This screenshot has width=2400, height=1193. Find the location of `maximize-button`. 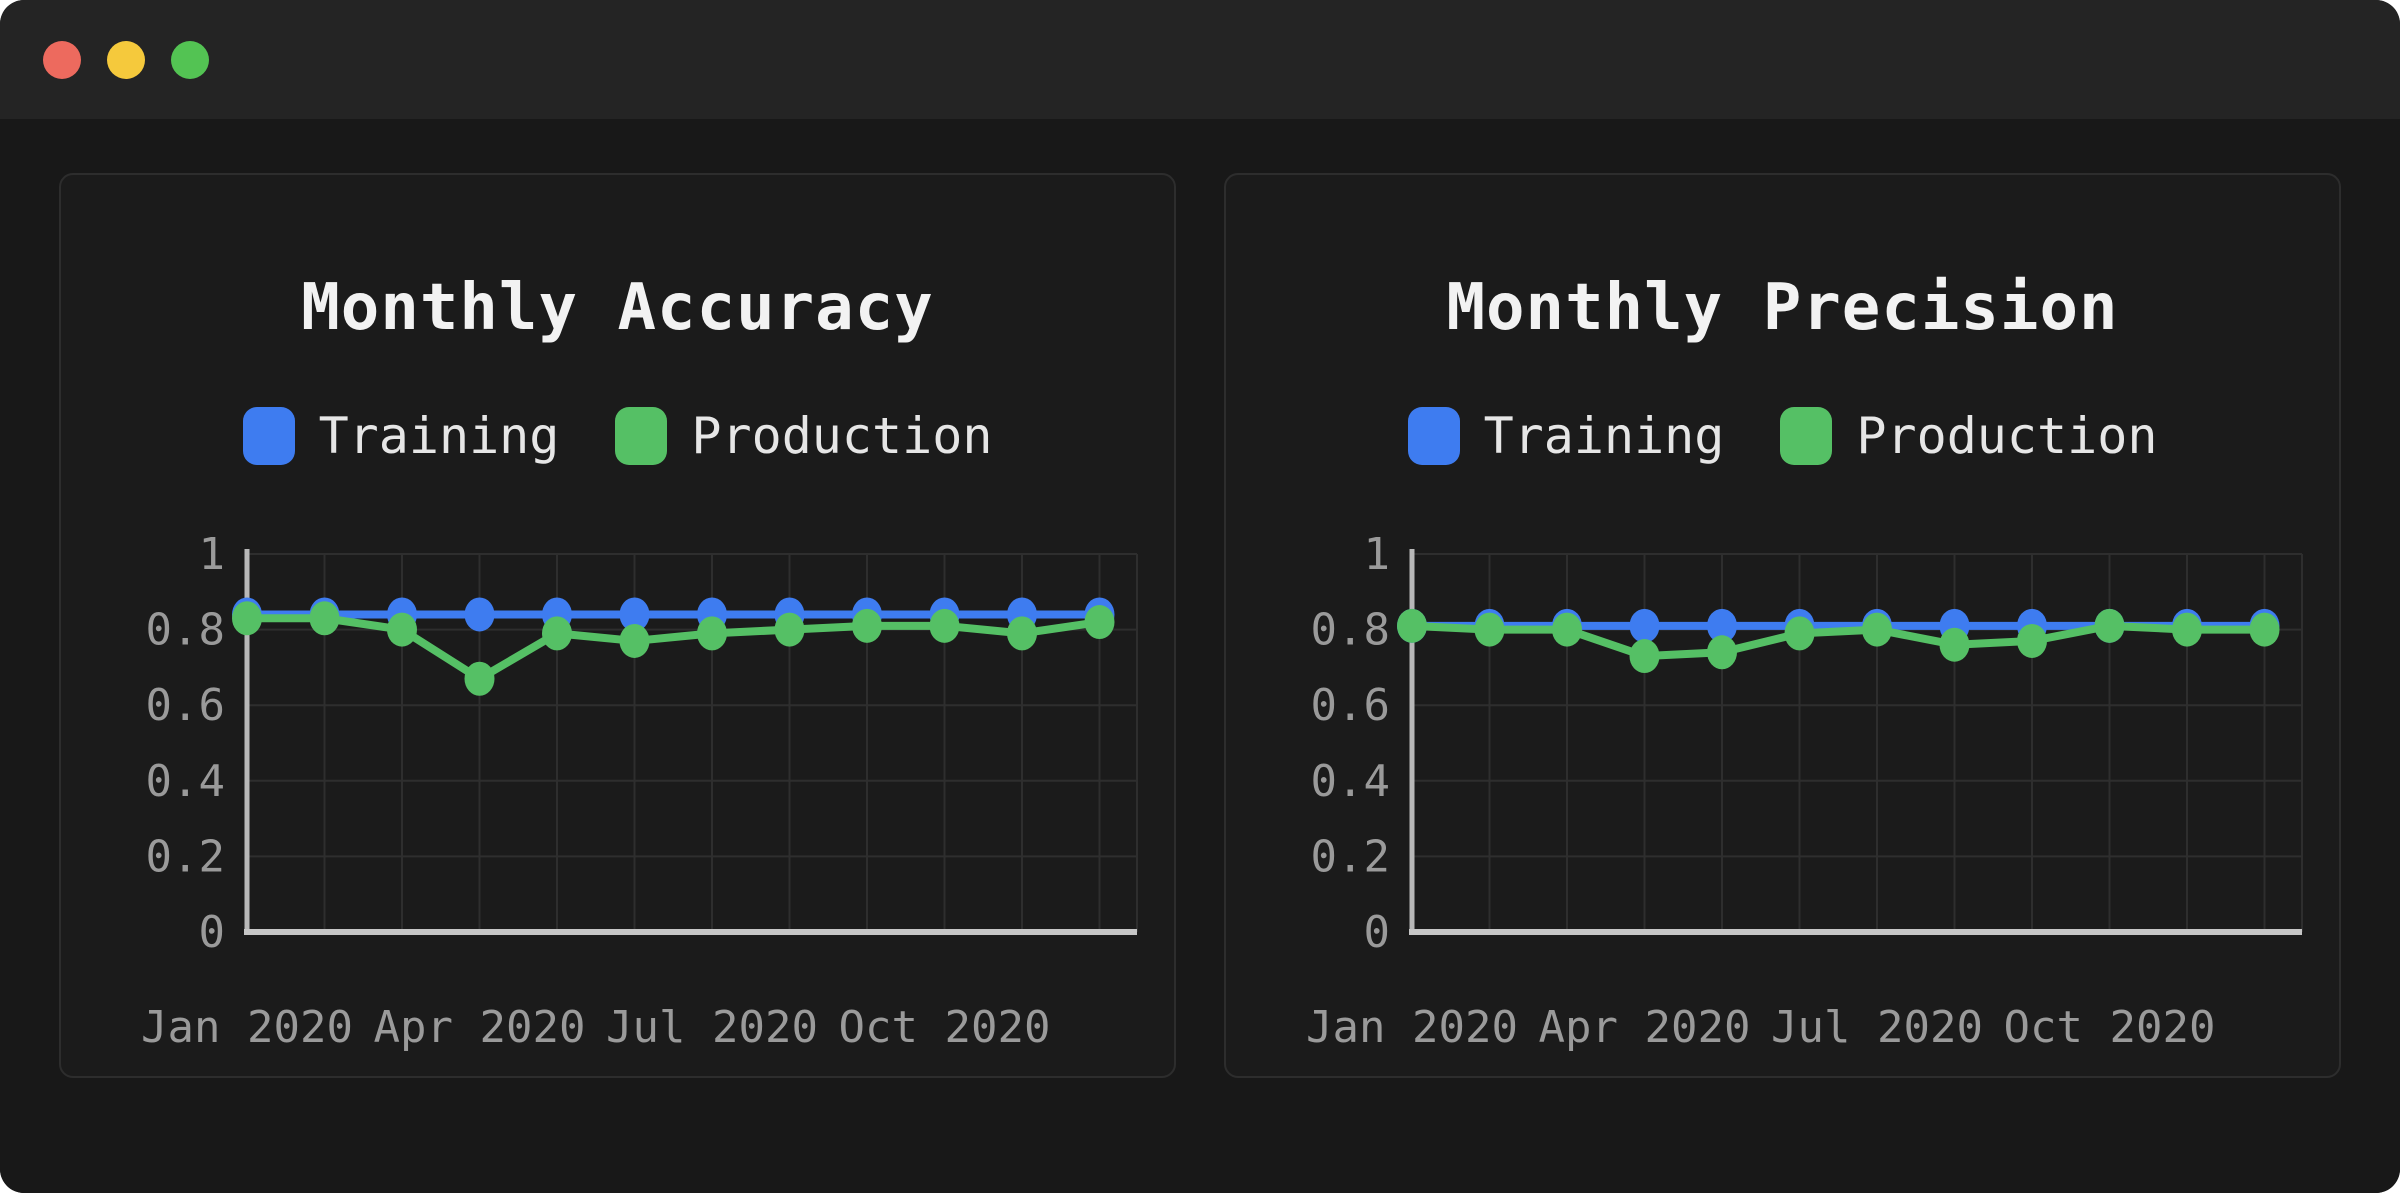

maximize-button is located at coordinates (190, 60).